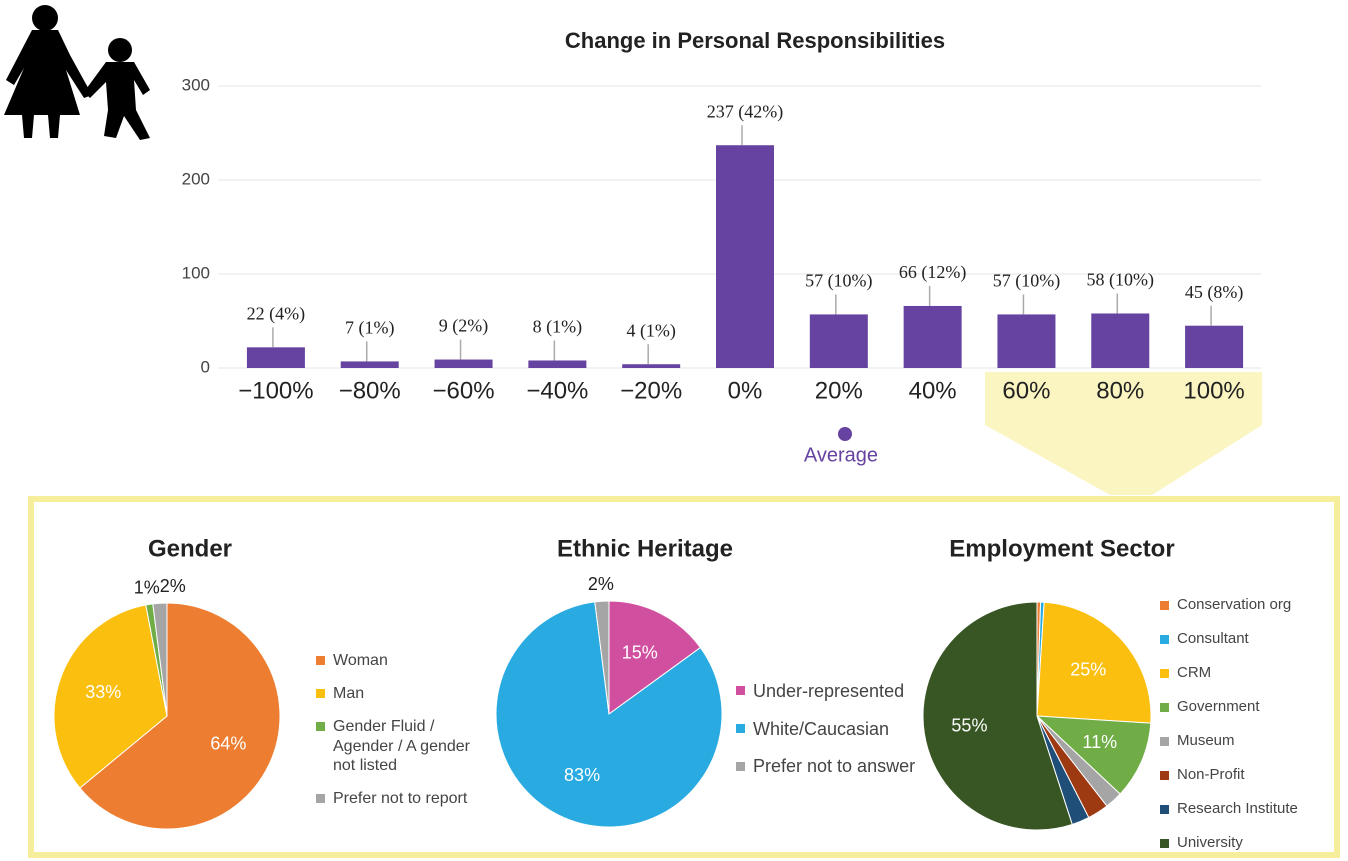  Describe the element at coordinates (1211, 774) in the screenshot. I see `legend-label: Non-Profit` at that location.